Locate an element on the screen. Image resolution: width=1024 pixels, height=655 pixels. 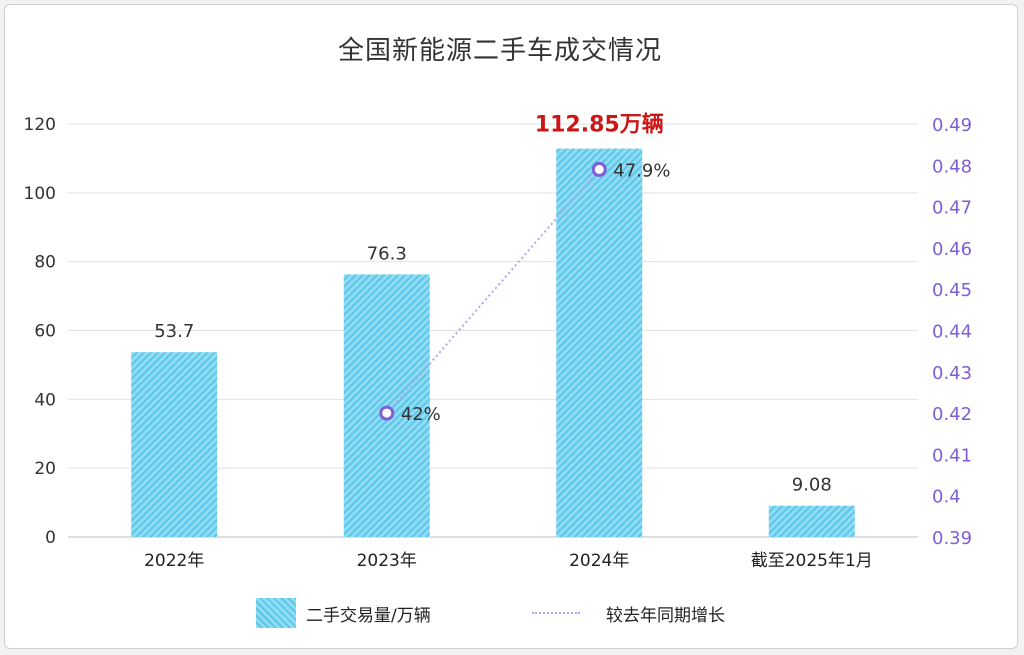
chart-title: 全国新能源二手车成交情况 is located at coordinates (499, 51).